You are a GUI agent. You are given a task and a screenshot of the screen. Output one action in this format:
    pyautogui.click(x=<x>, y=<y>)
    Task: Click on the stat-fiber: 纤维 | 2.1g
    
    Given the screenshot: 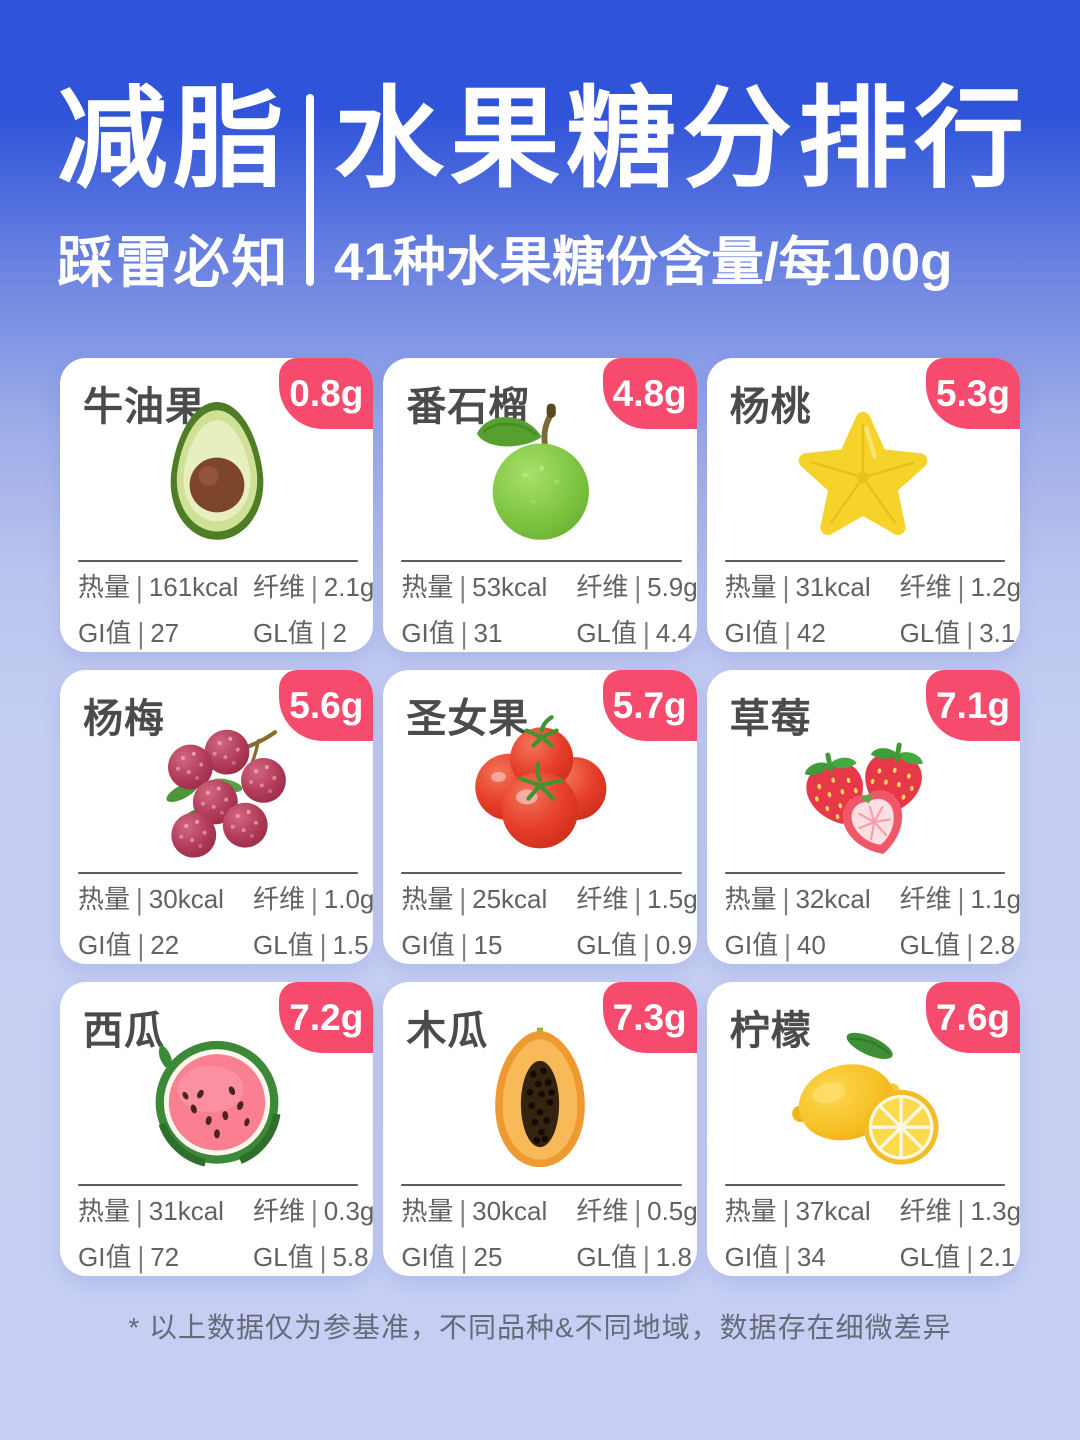 What is the action you would take?
    pyautogui.click(x=314, y=587)
    